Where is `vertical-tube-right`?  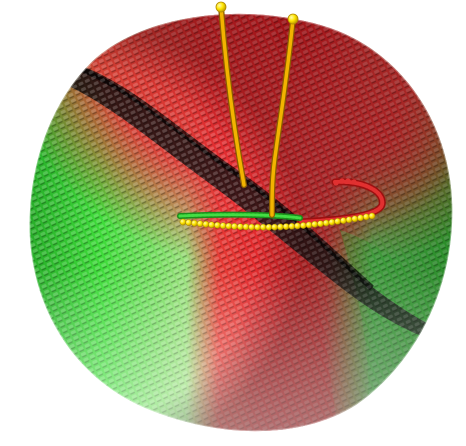 vertical-tube-right is located at coordinates (284, 115).